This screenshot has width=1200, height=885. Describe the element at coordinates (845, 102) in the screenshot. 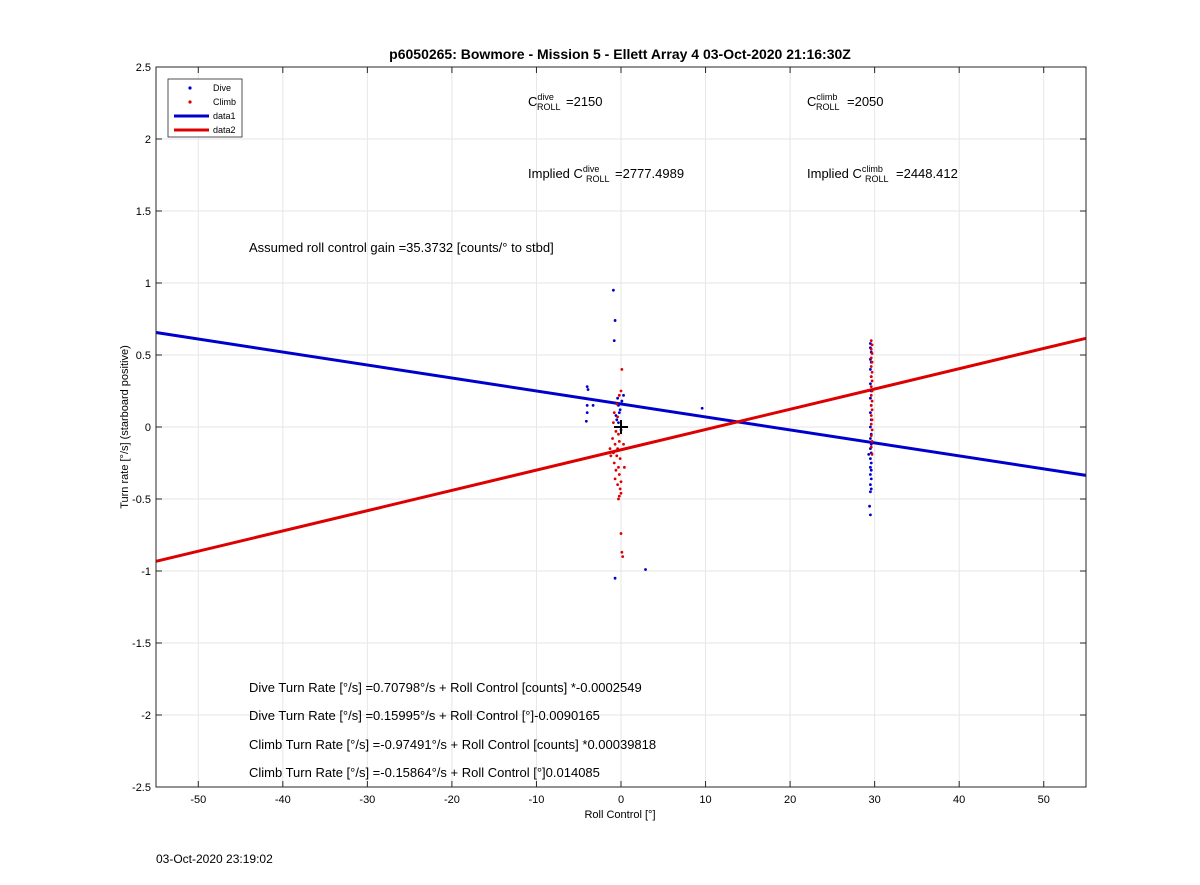

I see `c-climb-annotation: Cclimb ROLL =2050` at that location.